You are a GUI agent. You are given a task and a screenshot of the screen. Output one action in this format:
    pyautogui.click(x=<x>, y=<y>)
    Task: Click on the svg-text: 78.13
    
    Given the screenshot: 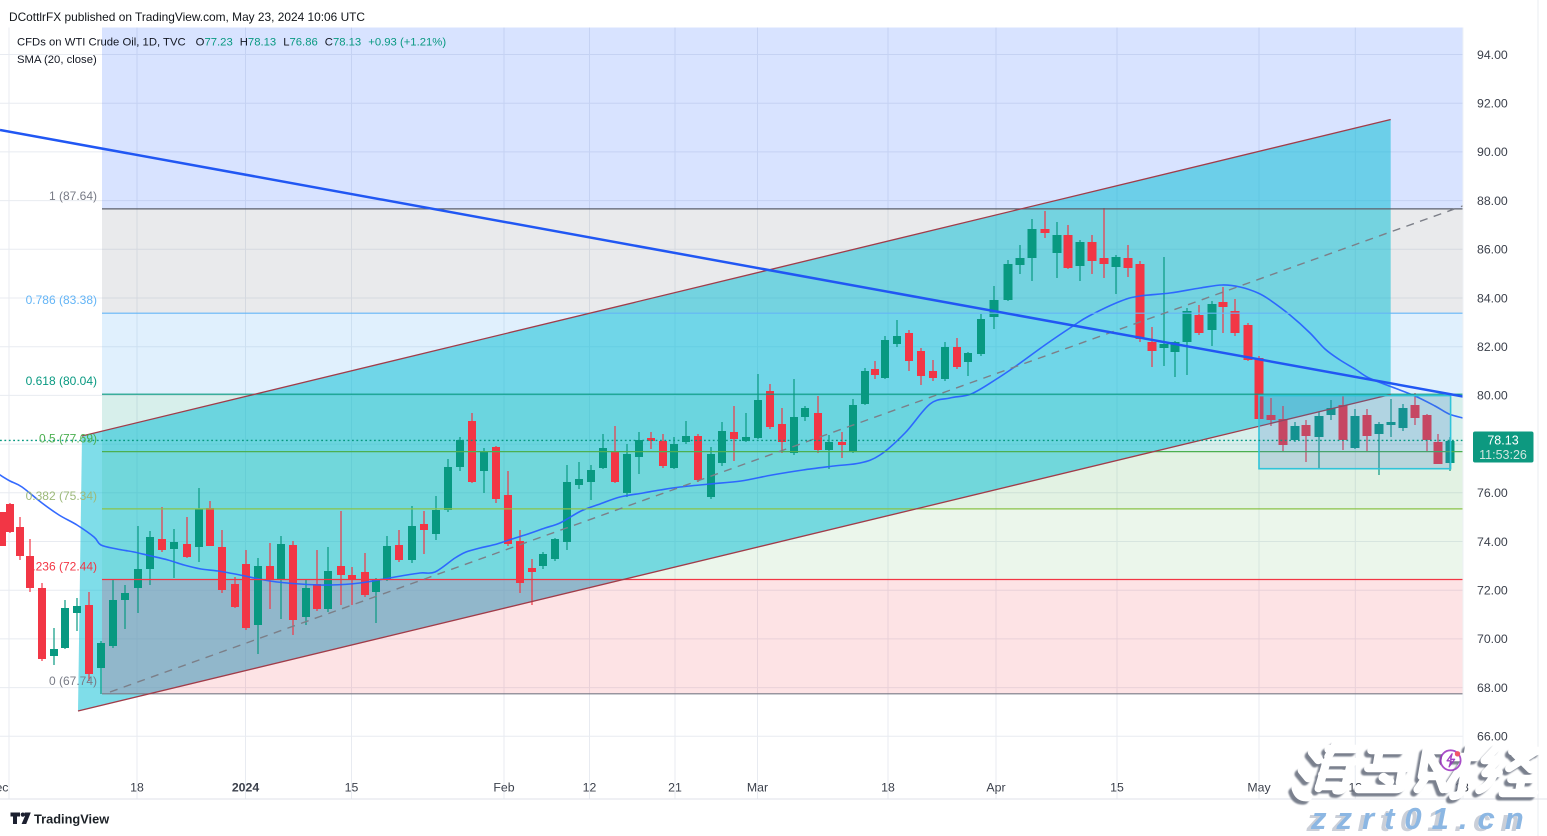 What is the action you would take?
    pyautogui.click(x=1502, y=441)
    